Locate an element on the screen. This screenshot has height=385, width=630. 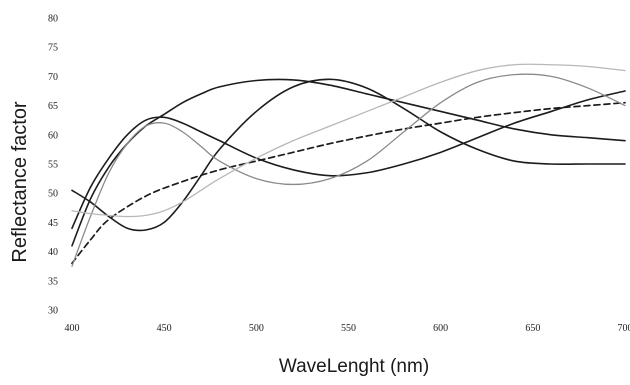
y-axis-title: Reflectance factor is located at coordinates (20, 182).